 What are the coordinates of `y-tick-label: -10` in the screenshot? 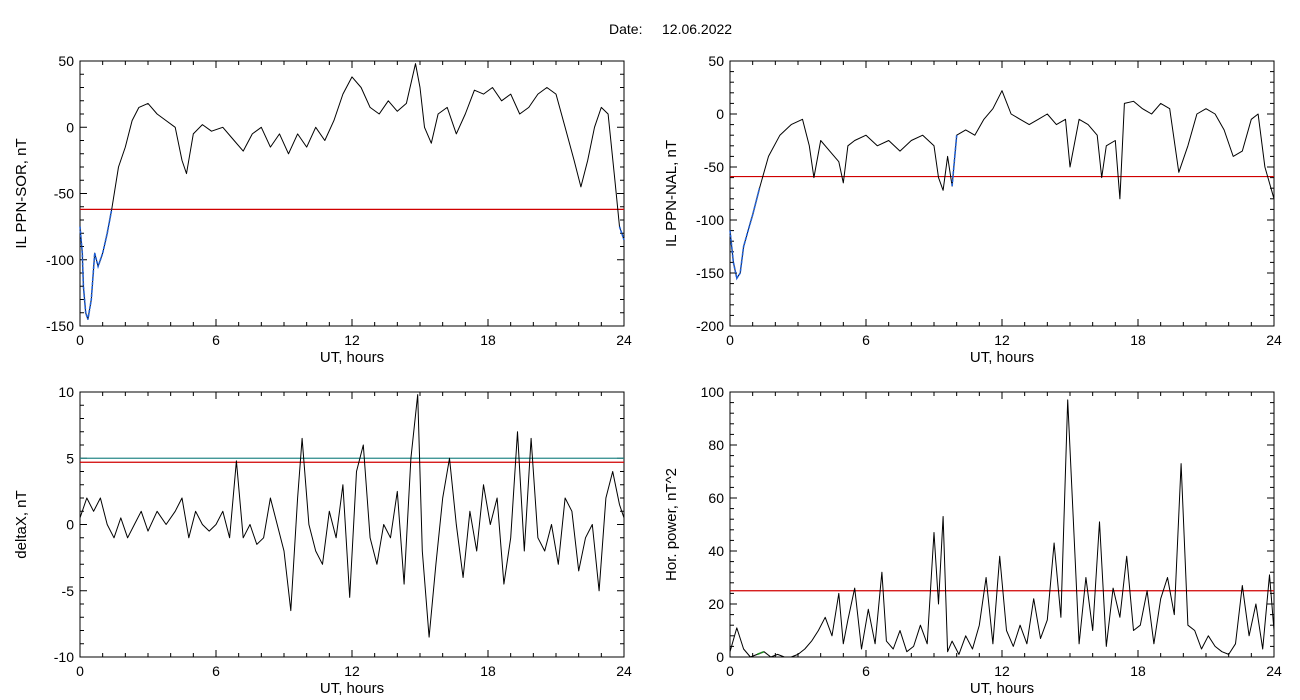 It's located at (64, 657).